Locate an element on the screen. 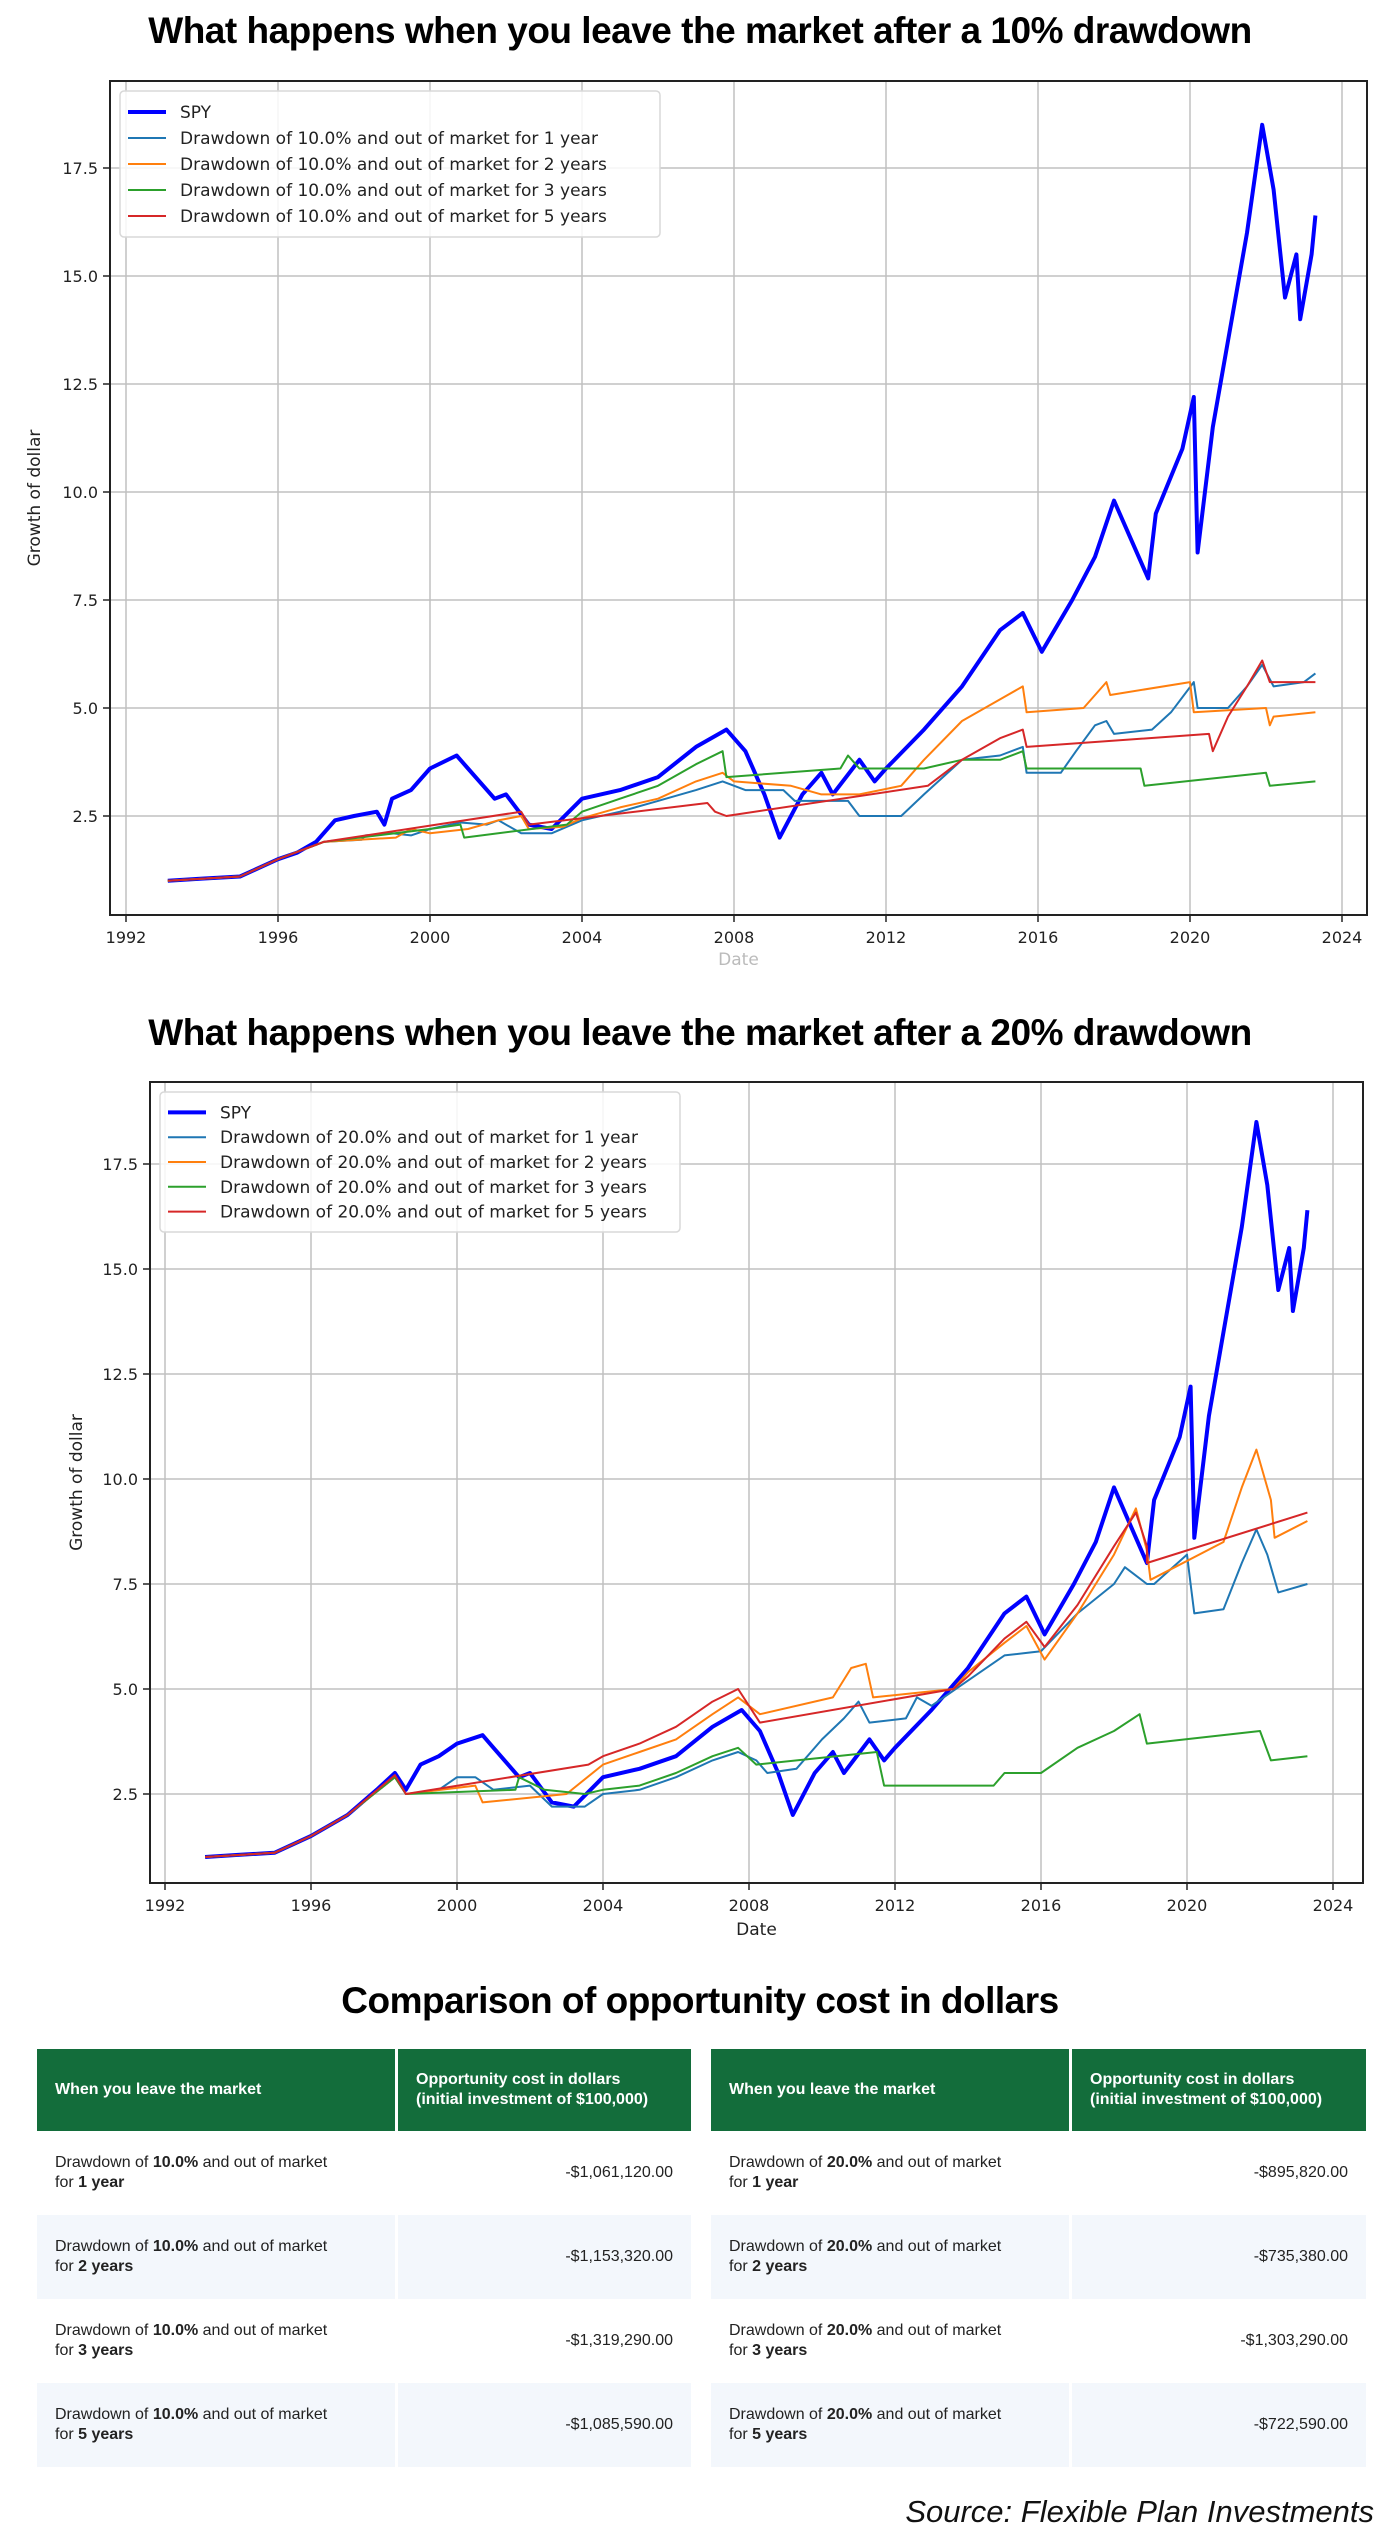 This screenshot has height=2546, width=1400. series-line-3-years is located at coordinates (756, 1785).